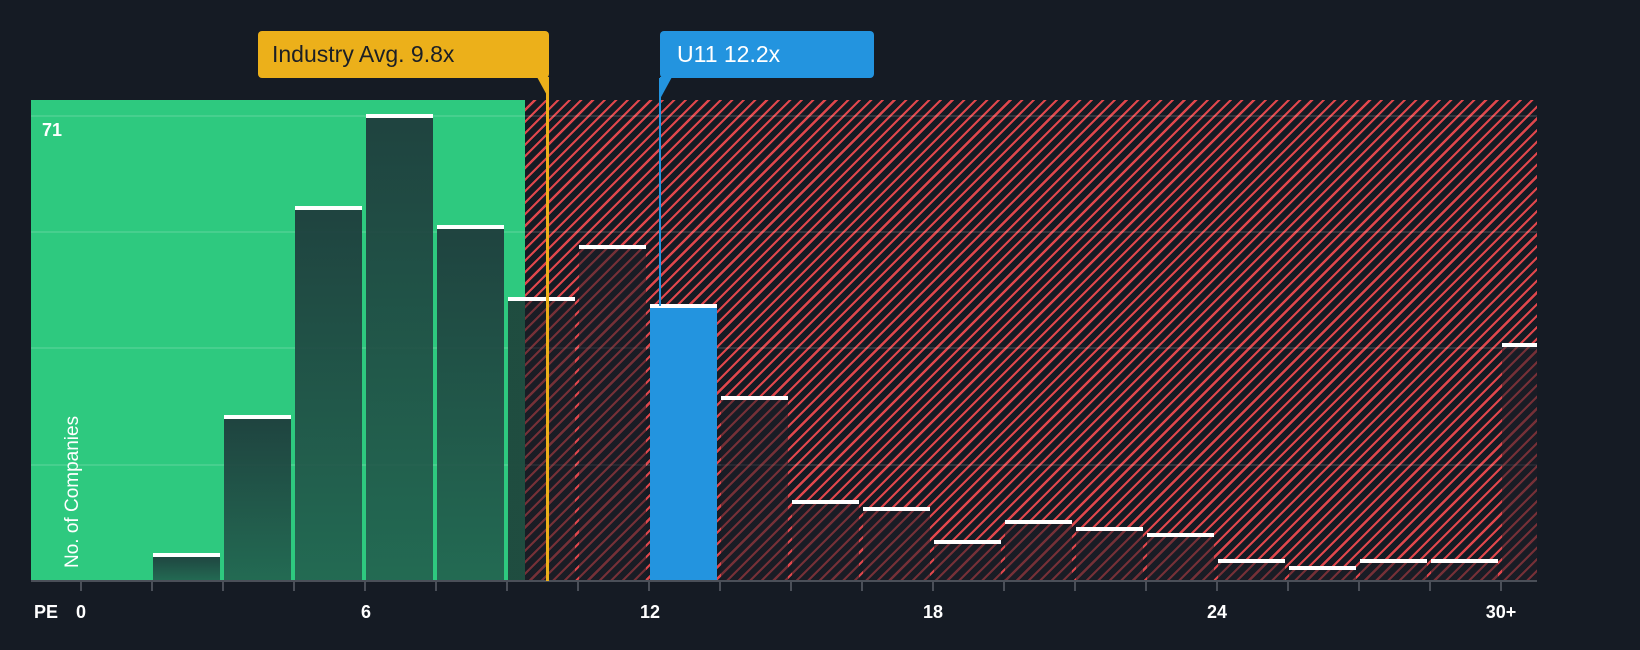  I want to click on x-tick-label: 0, so click(81, 612).